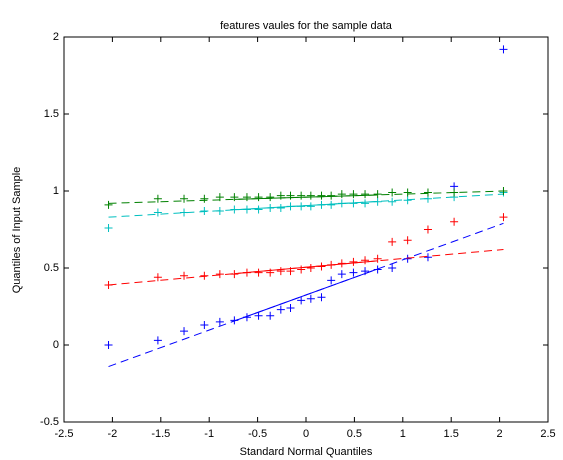 The width and height of the screenshot is (563, 460). I want to click on x-tick-label: 2, so click(500, 434).